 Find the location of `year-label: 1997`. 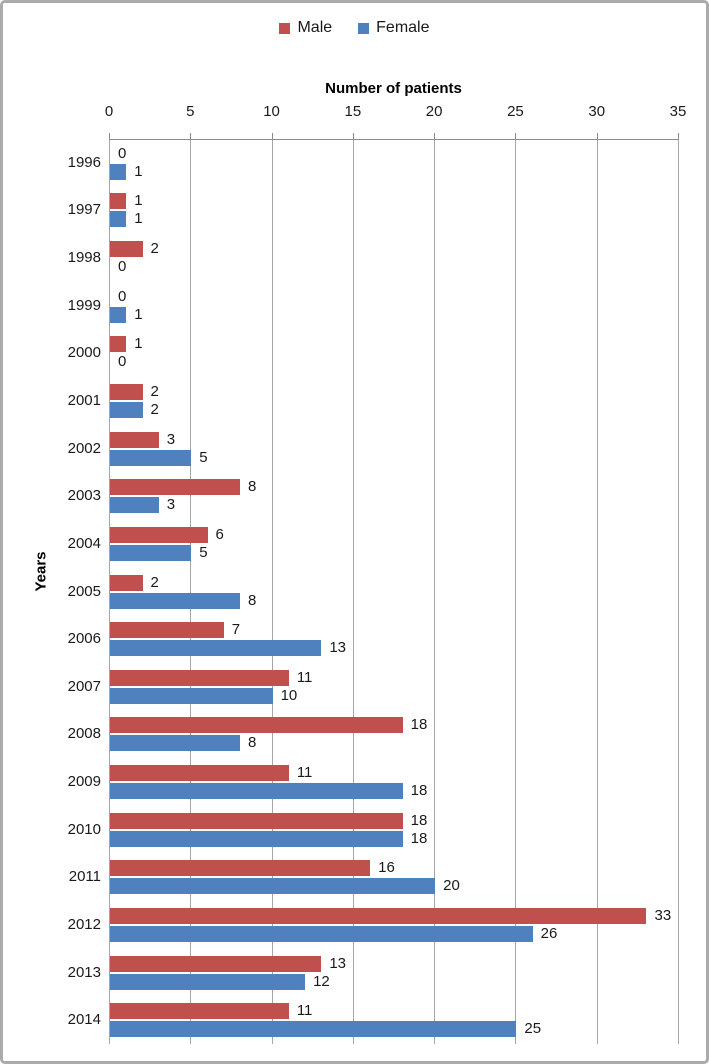

year-label: 1997 is located at coordinates (84, 210).